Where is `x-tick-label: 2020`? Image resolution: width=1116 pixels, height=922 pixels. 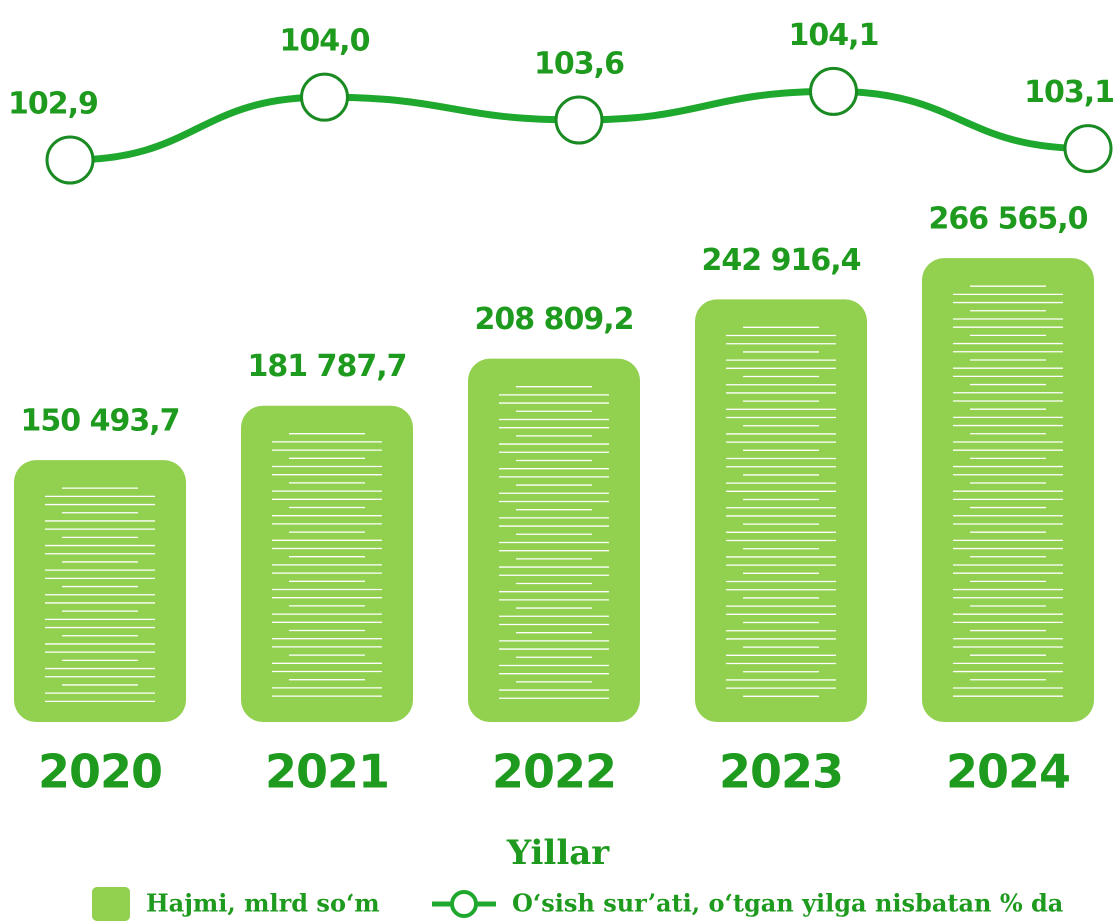
x-tick-label: 2020 is located at coordinates (100, 772).